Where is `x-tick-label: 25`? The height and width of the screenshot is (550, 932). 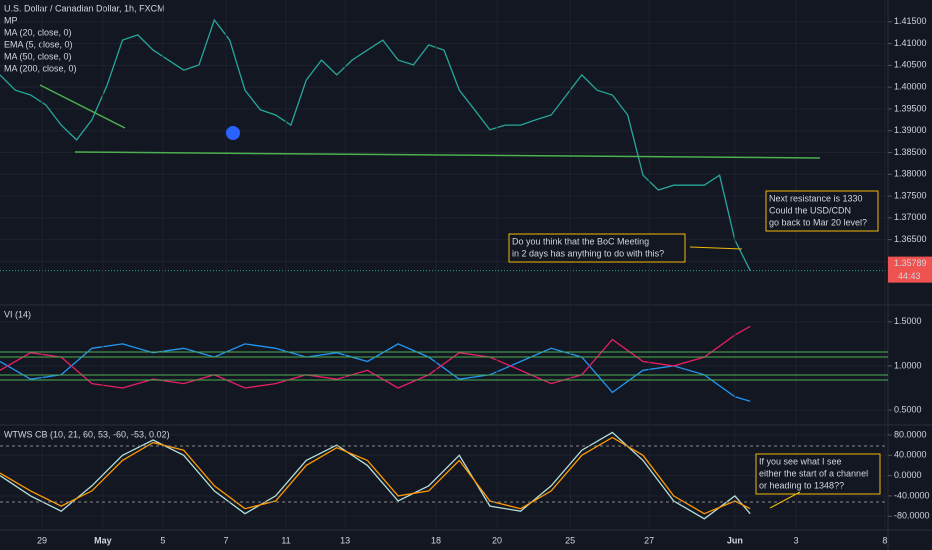
x-tick-label: 25 is located at coordinates (570, 540).